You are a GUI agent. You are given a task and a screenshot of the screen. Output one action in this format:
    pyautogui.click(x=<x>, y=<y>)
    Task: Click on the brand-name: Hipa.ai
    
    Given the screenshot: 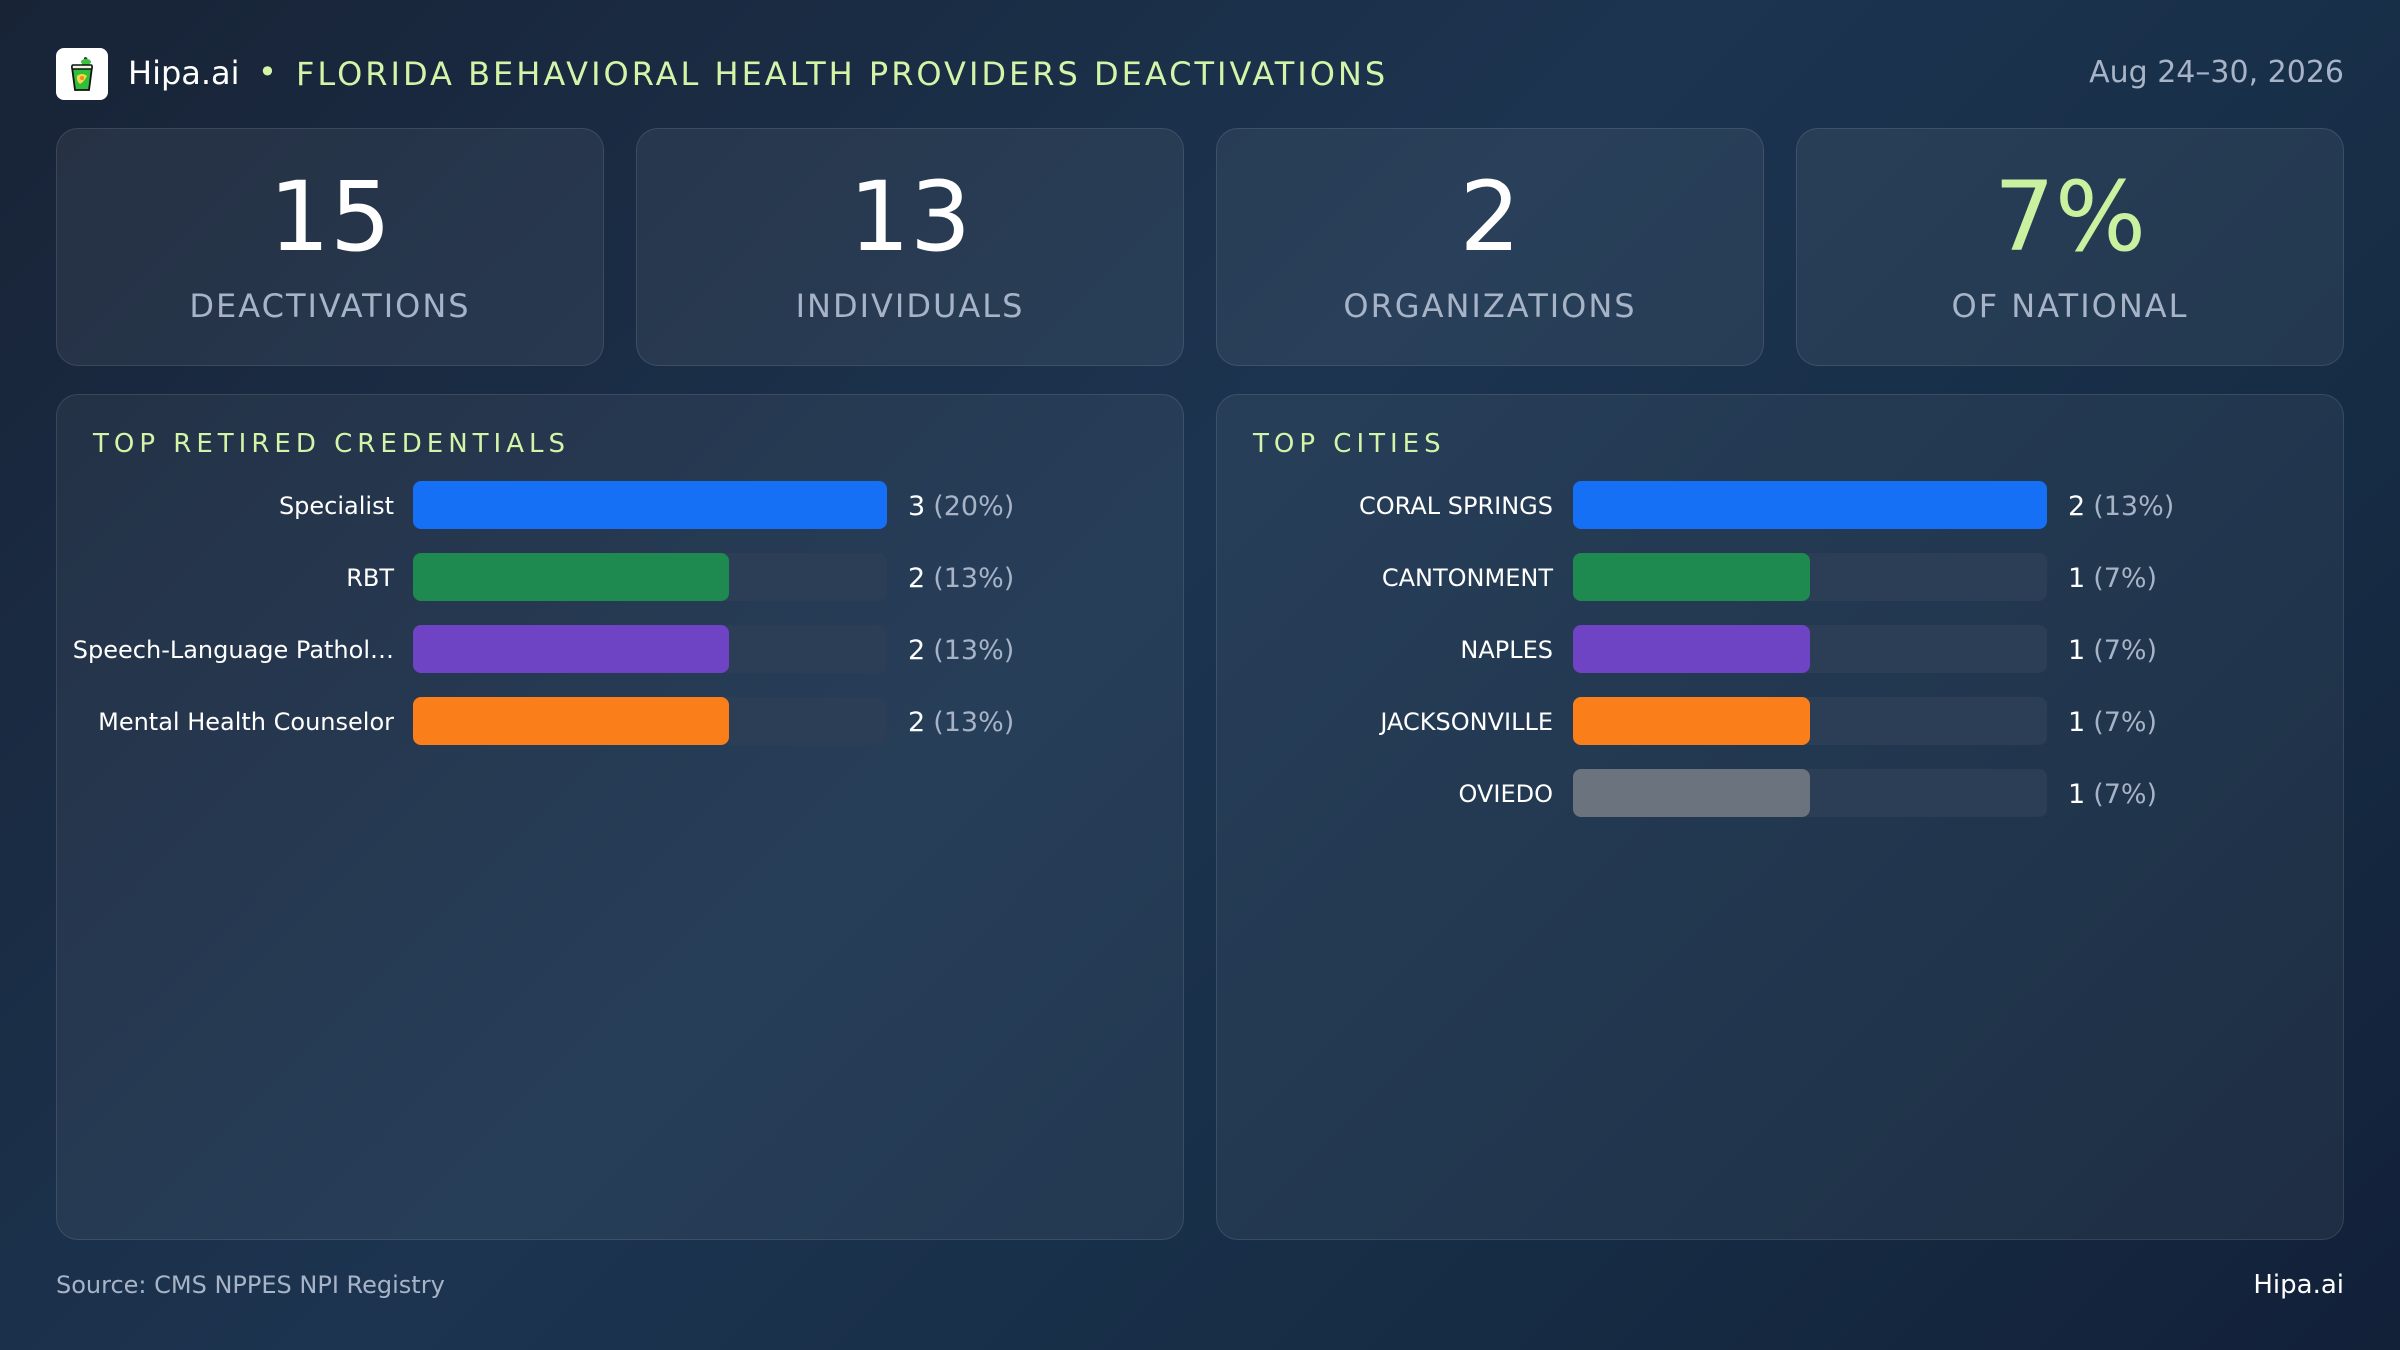 What is the action you would take?
    pyautogui.click(x=184, y=73)
    